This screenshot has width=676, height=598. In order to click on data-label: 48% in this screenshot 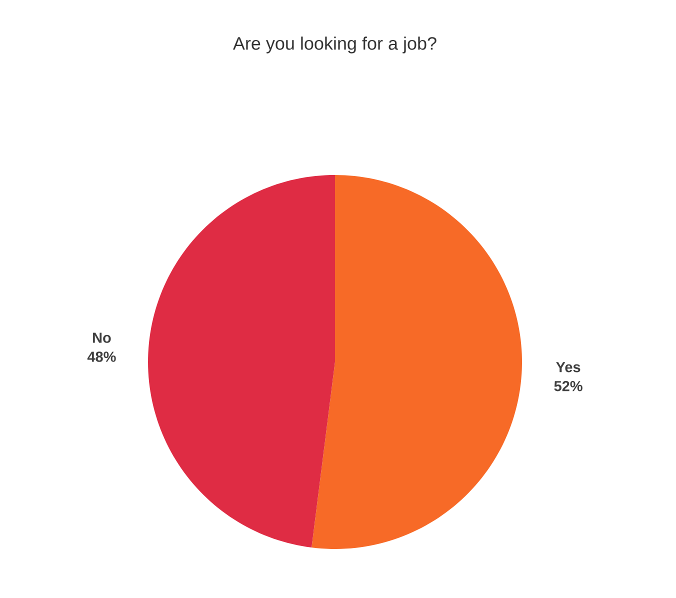, I will do `click(101, 357)`.